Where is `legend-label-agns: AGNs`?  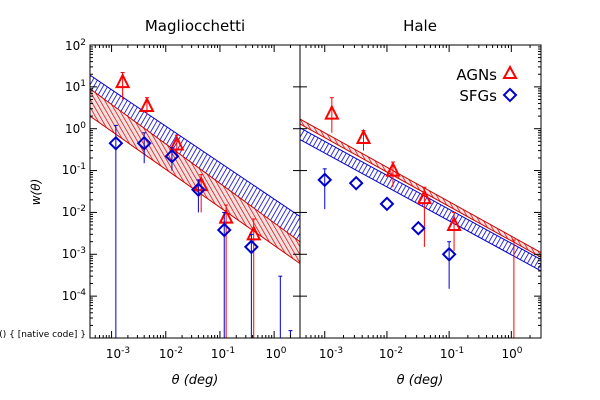
legend-label-agns: AGNs is located at coordinates (476, 75).